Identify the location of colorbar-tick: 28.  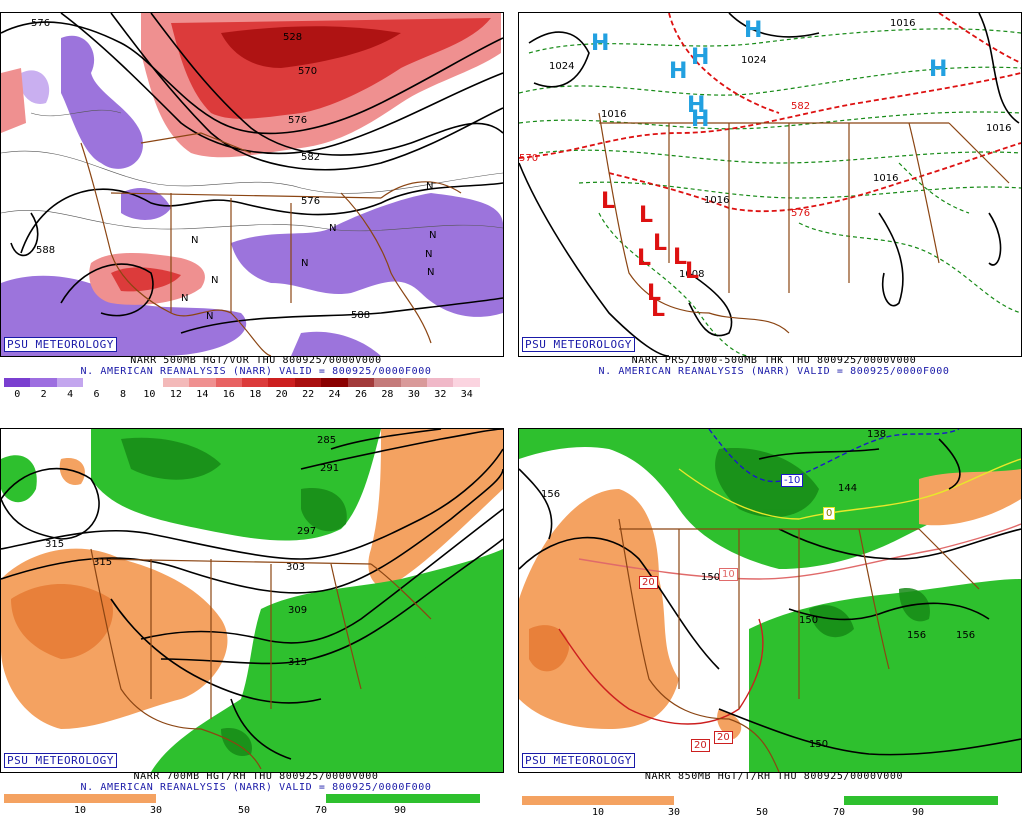
(387, 394).